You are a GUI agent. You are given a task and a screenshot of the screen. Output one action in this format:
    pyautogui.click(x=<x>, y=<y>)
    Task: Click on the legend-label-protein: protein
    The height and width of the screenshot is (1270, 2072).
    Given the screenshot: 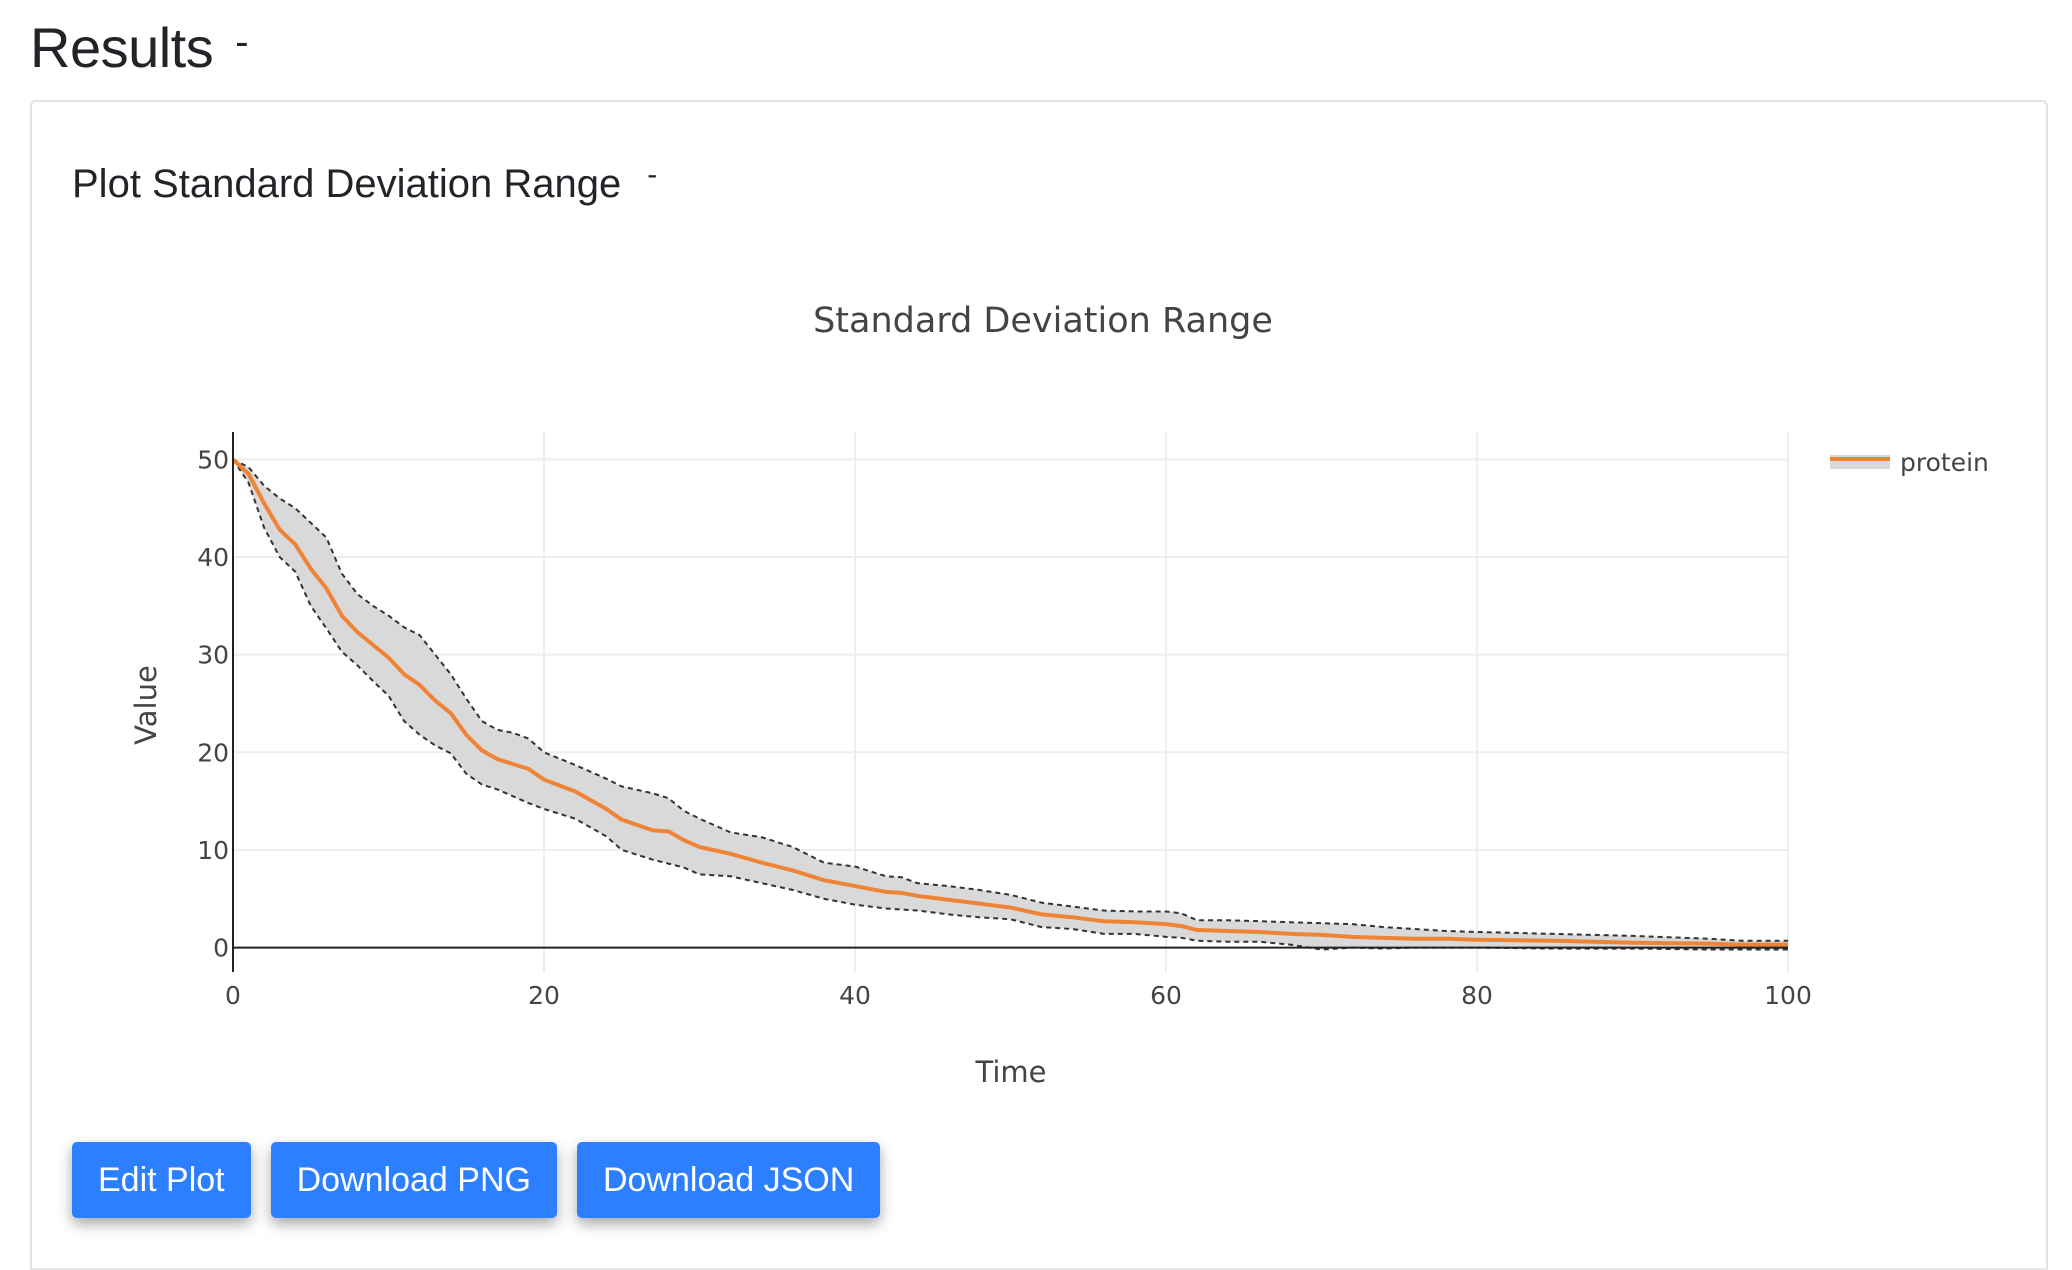 What is the action you would take?
    pyautogui.click(x=1944, y=462)
    